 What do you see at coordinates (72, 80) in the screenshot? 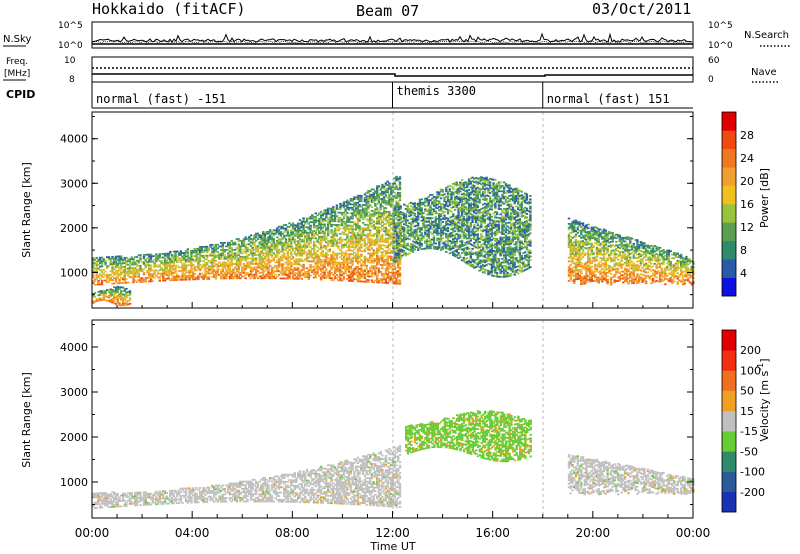
I see `freq-tick-bottom: 8` at bounding box center [72, 80].